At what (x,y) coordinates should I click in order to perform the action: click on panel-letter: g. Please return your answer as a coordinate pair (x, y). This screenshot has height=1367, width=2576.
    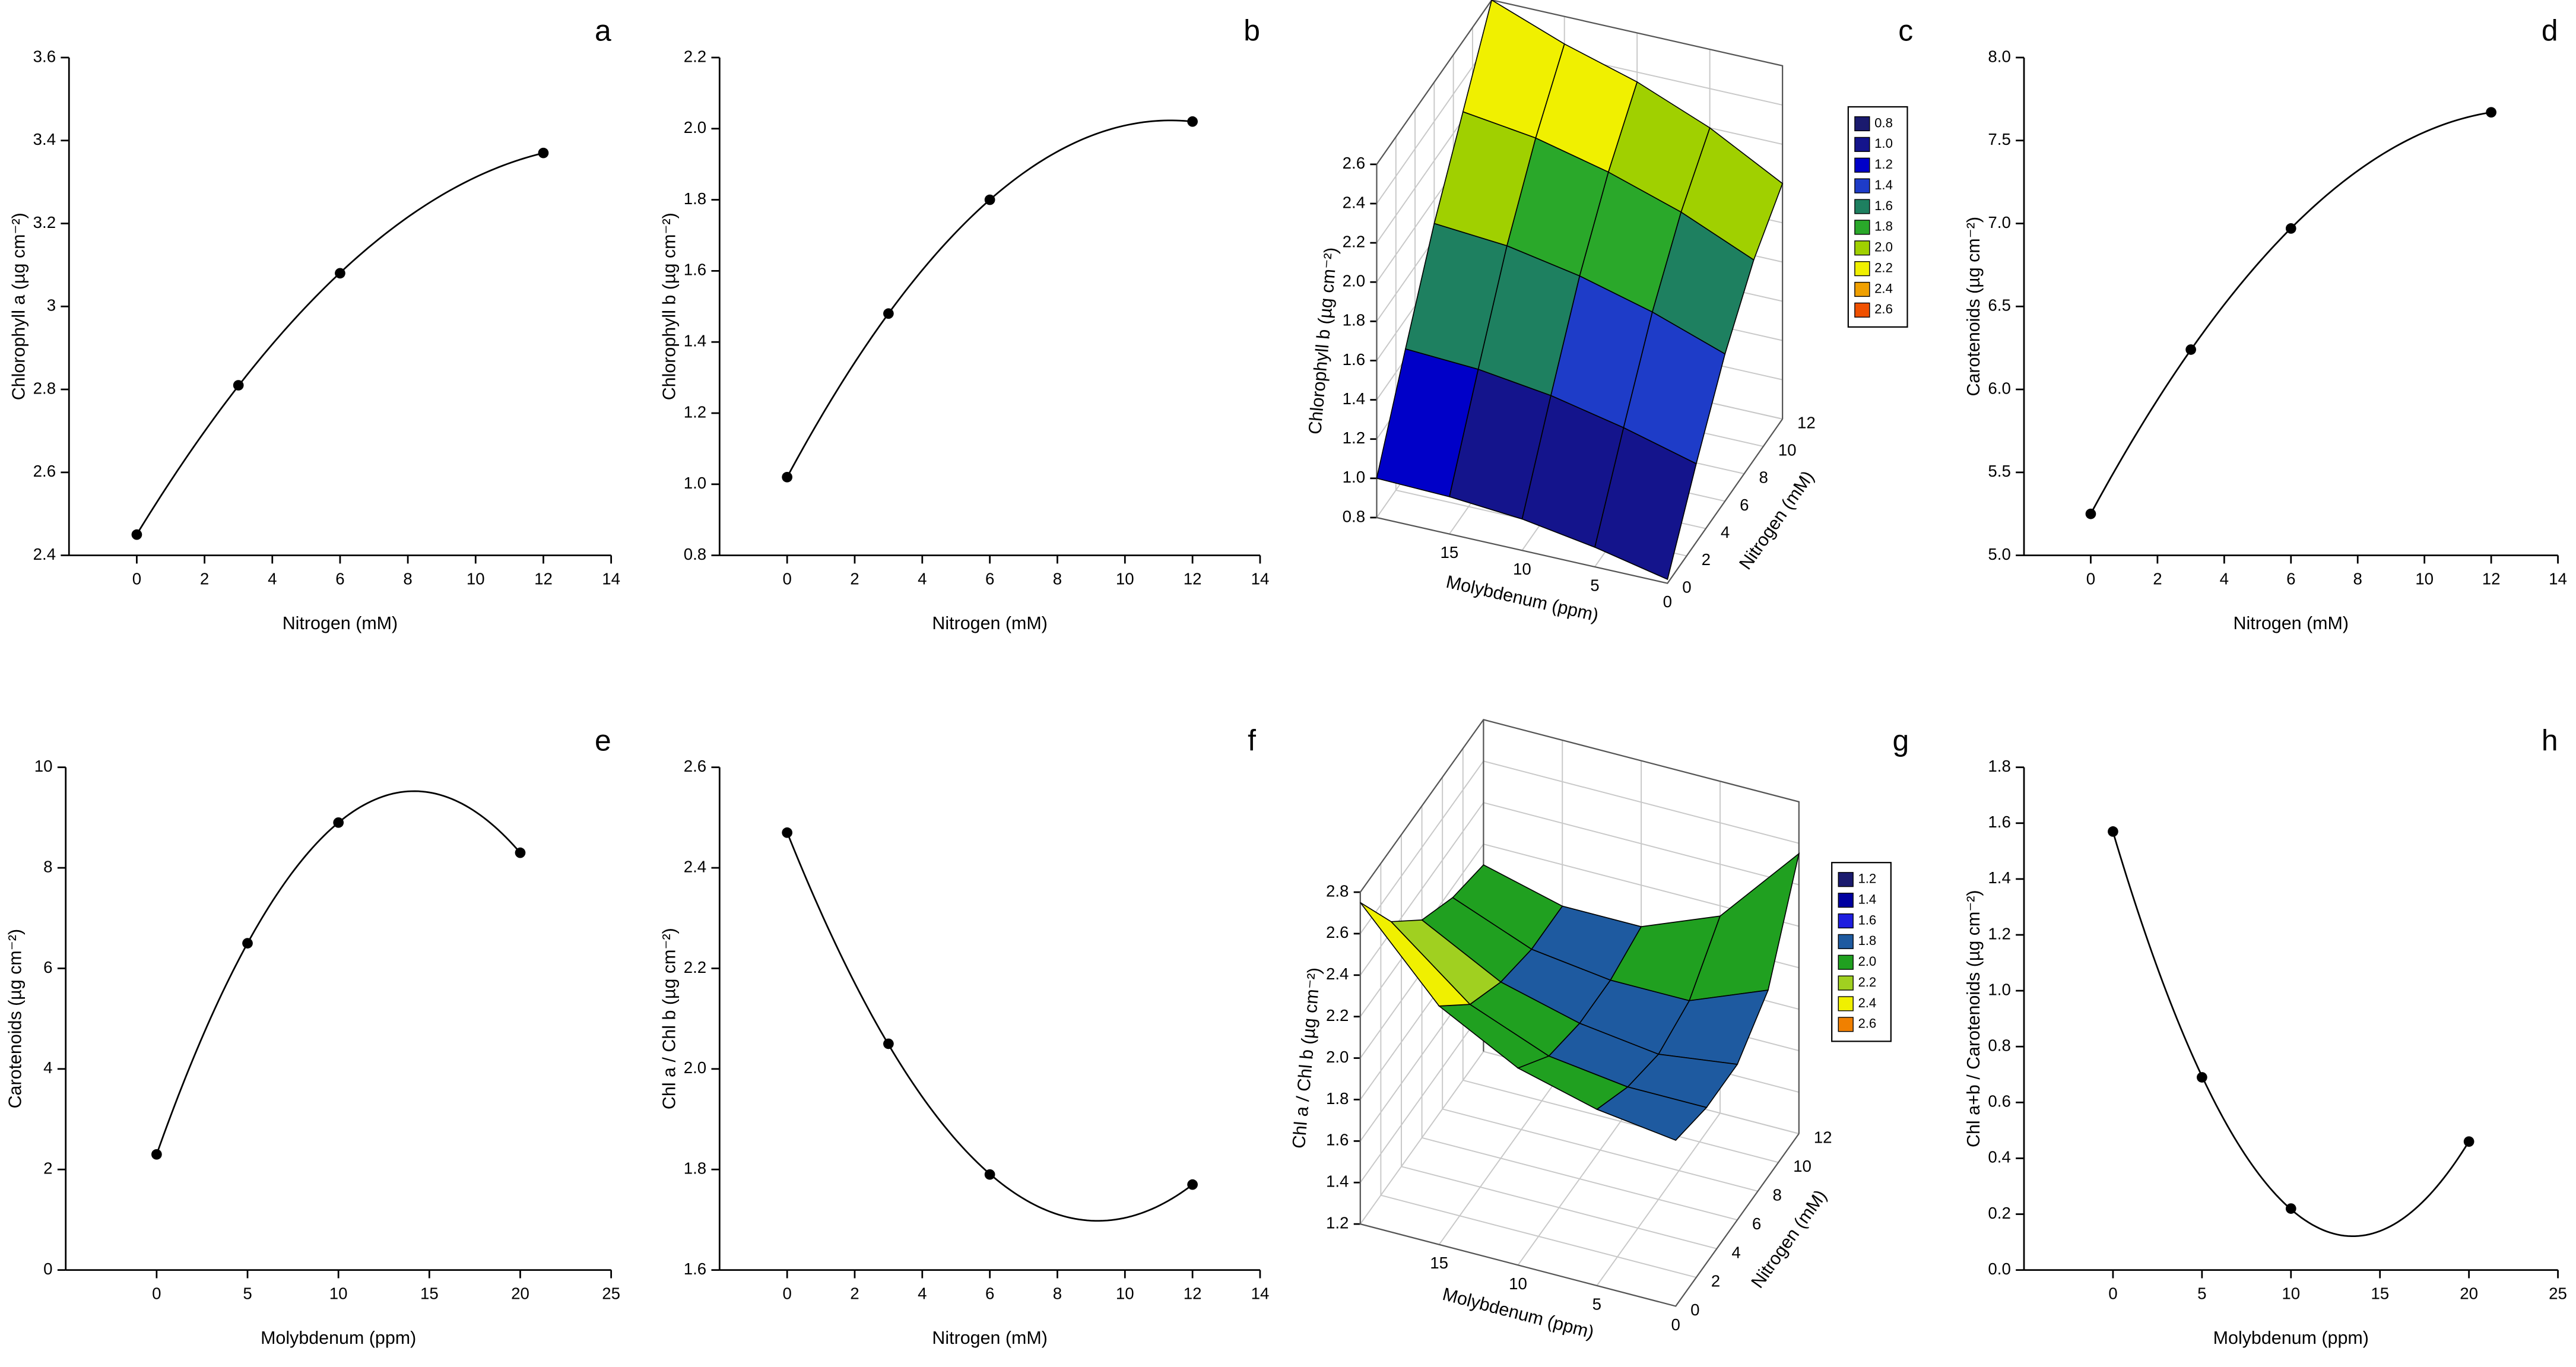
    Looking at the image, I should click on (1901, 740).